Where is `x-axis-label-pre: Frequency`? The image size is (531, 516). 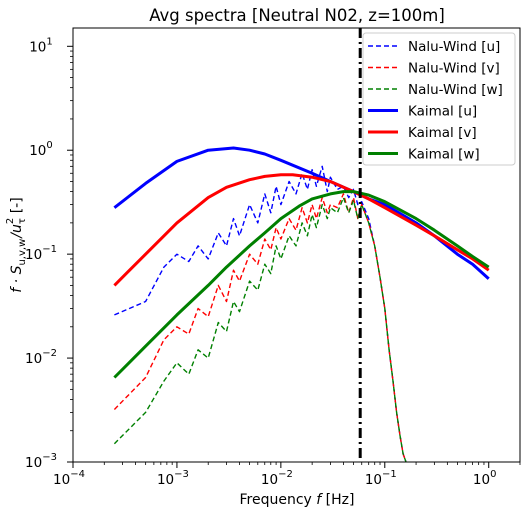 x-axis-label-pre: Frequency is located at coordinates (278, 500).